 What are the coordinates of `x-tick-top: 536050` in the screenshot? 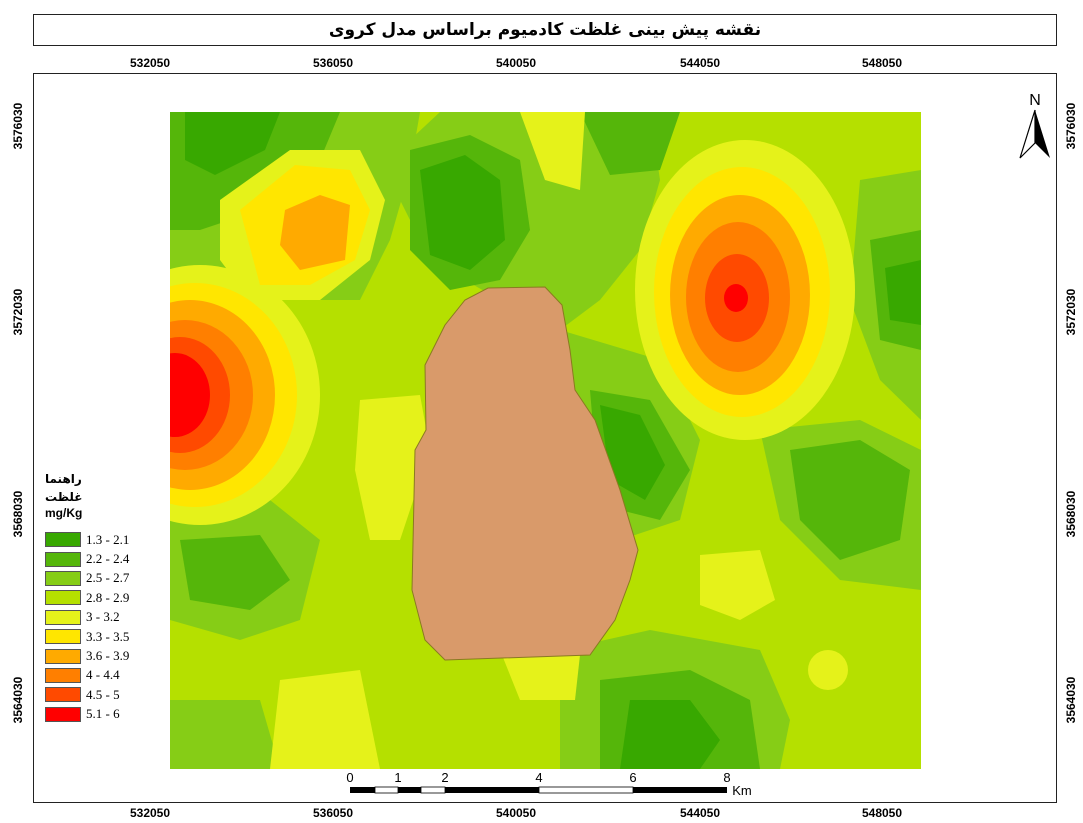 It's located at (333, 63).